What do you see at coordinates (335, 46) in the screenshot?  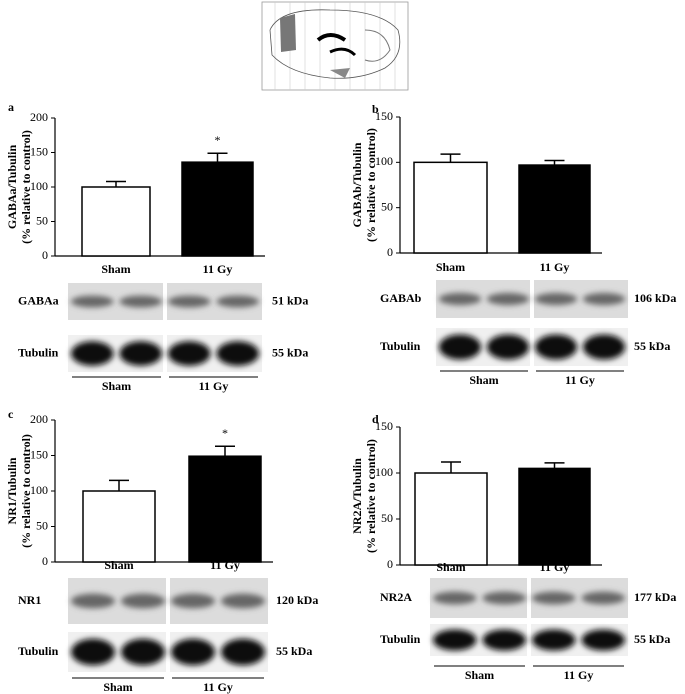 I see `brain-diagram` at bounding box center [335, 46].